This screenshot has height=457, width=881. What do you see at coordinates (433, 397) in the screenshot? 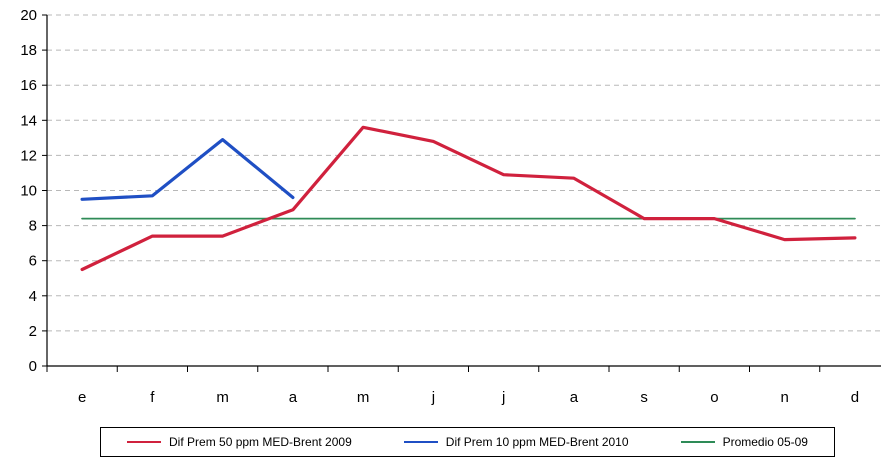
I see `x-tick-label-5: j` at bounding box center [433, 397].